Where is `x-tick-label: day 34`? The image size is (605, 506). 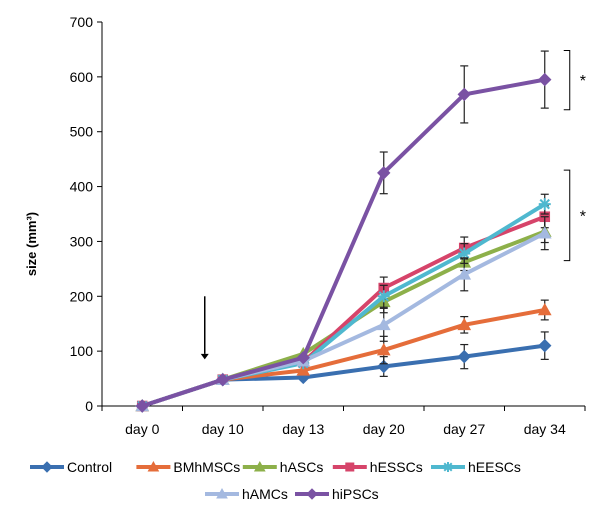 x-tick-label: day 34 is located at coordinates (545, 429).